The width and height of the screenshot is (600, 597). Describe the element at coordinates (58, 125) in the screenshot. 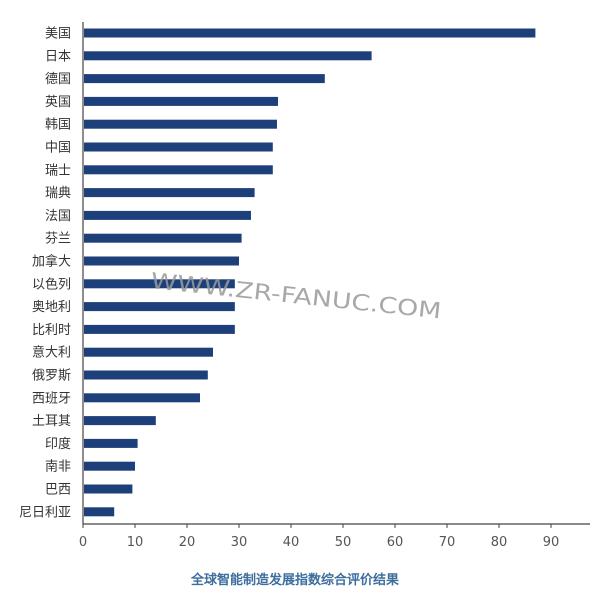

I see `category-label: 韩国` at that location.